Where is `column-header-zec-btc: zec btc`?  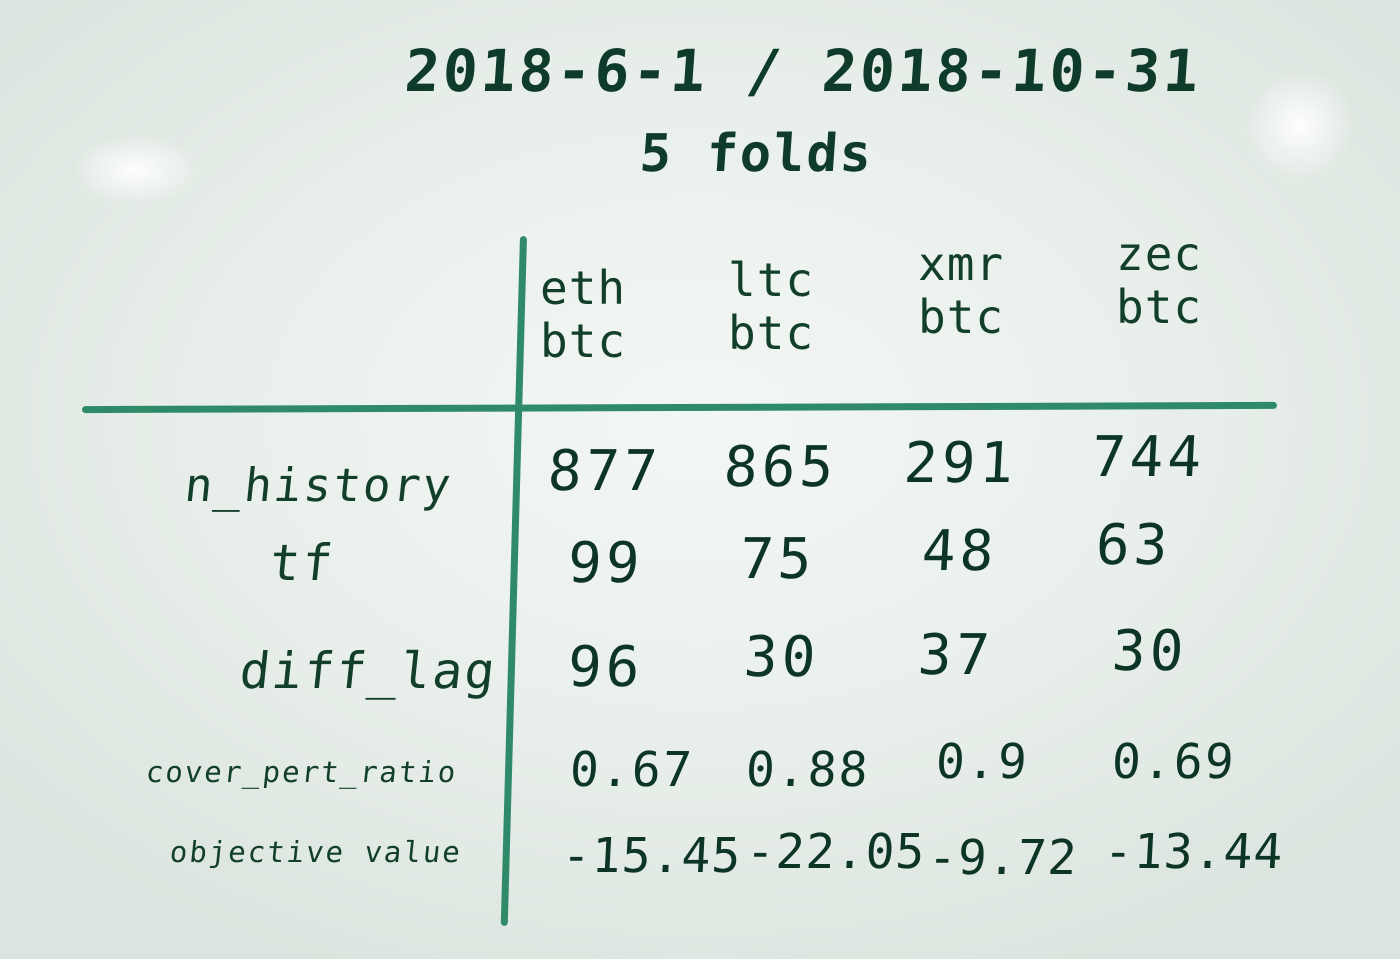
column-header-zec-btc: zec btc is located at coordinates (1159, 281).